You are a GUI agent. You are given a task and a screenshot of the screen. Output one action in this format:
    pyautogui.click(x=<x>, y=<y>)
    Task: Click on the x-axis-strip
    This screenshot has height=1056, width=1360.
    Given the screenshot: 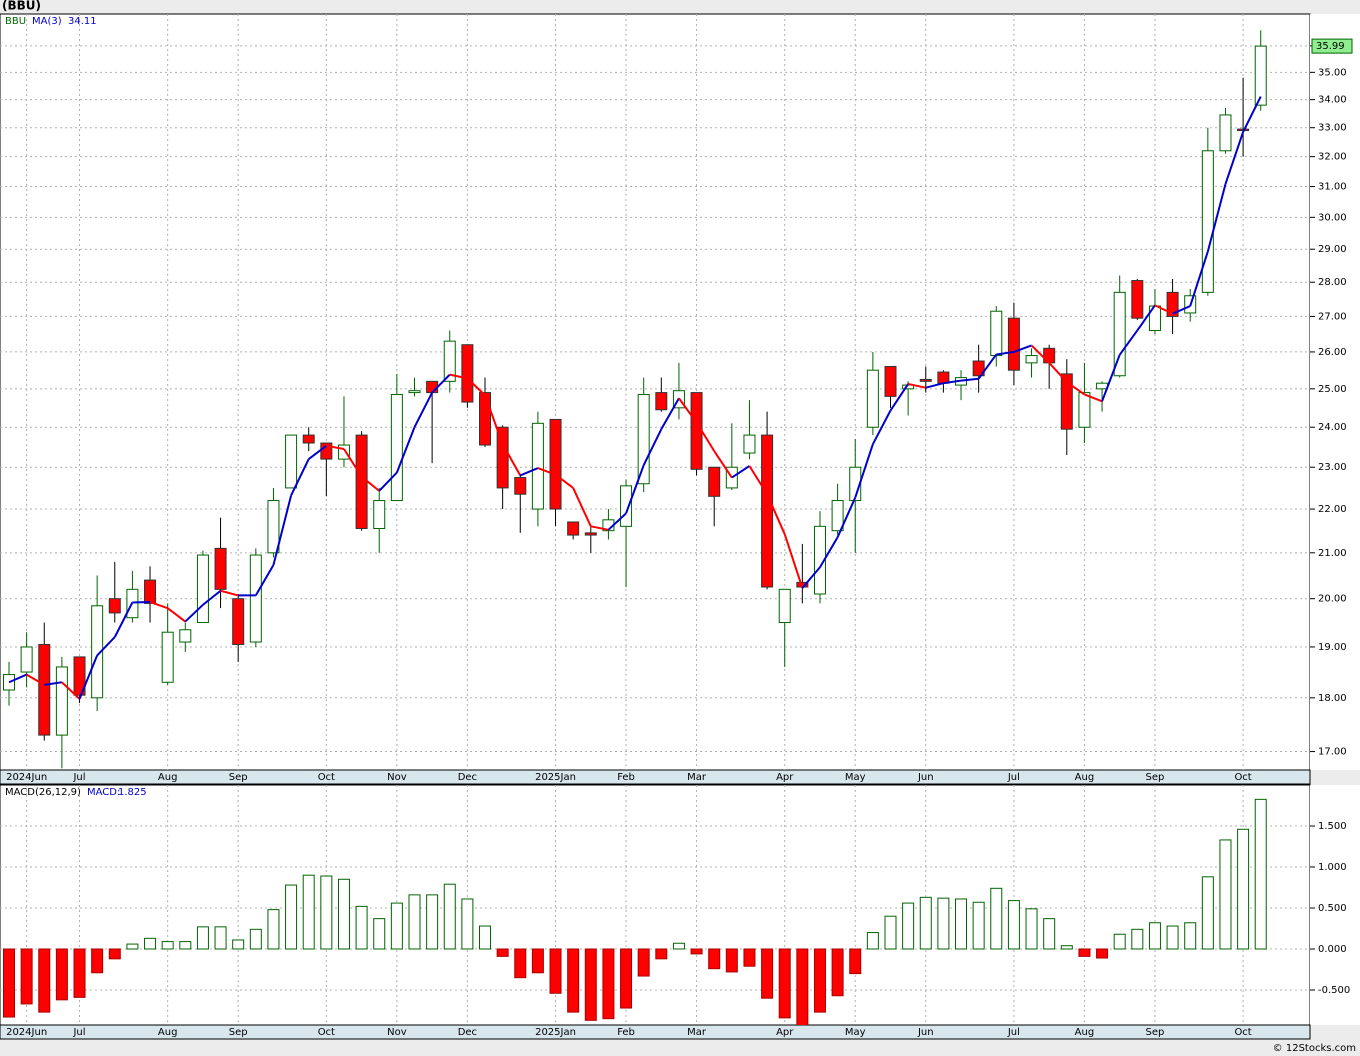 What is the action you would take?
    pyautogui.click(x=655, y=1032)
    